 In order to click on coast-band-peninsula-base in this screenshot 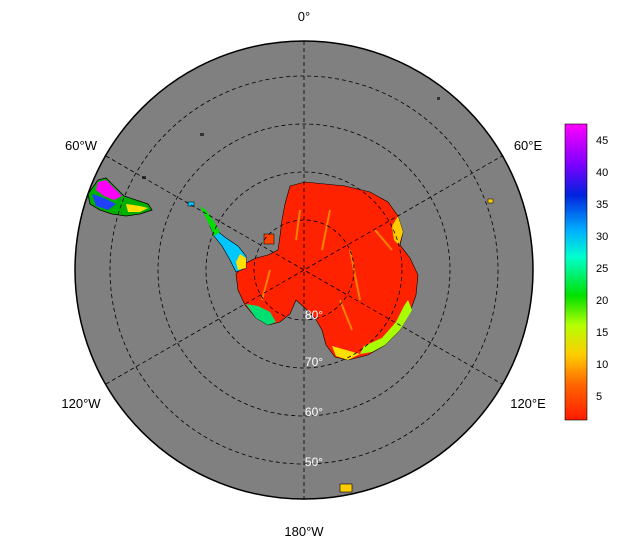, I will do `click(261, 314)`.